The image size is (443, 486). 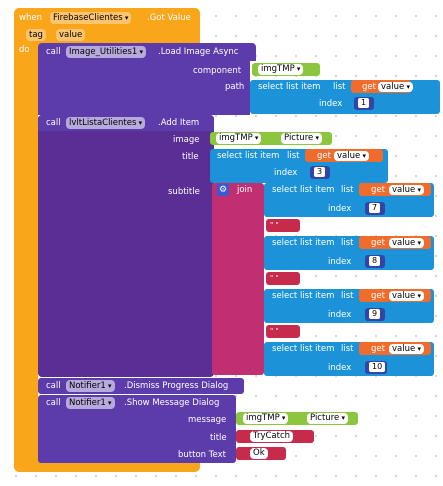 What do you see at coordinates (245, 190) in the screenshot?
I see `join-label: join` at bounding box center [245, 190].